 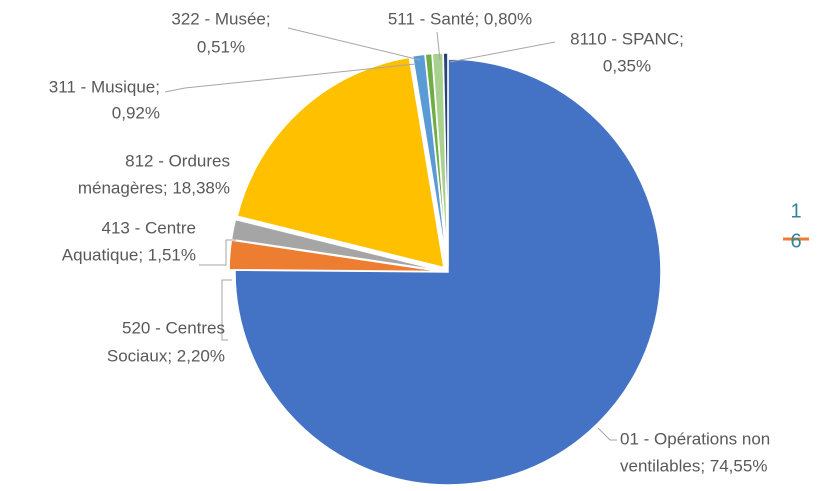 I want to click on data-label: ventilables; 74,55%, so click(x=693, y=465).